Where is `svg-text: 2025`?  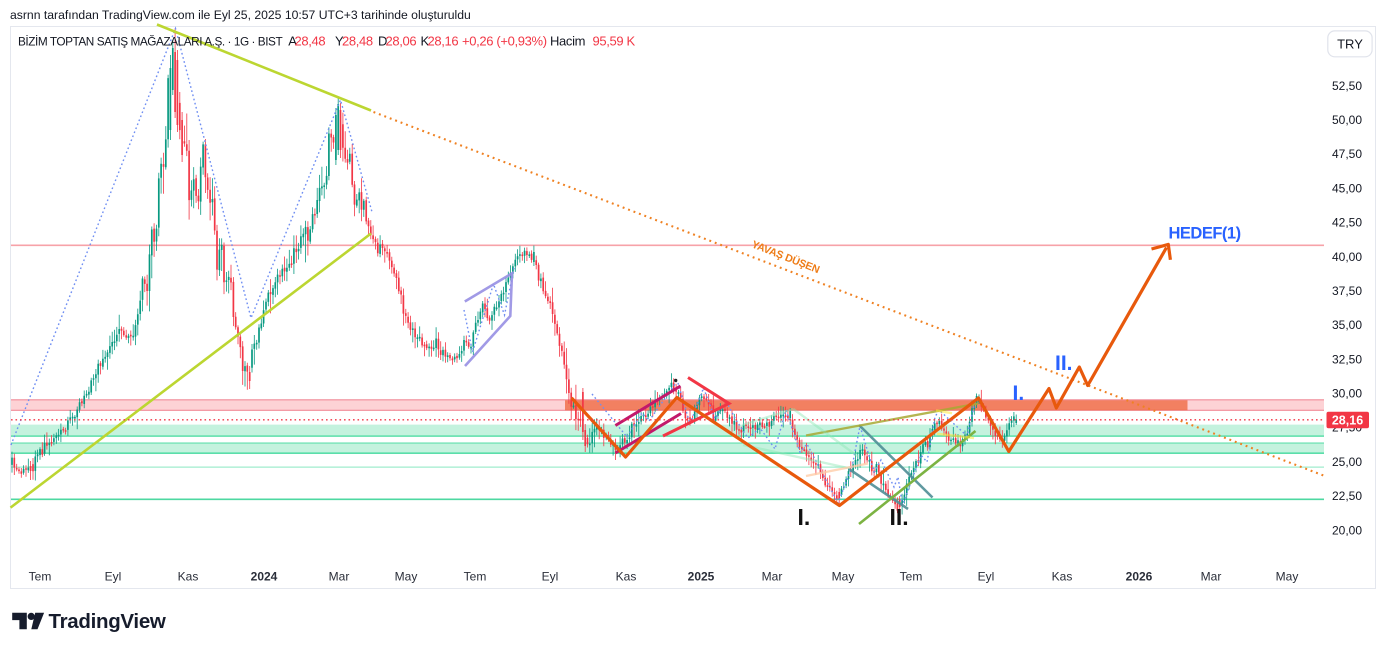 svg-text: 2025 is located at coordinates (701, 577).